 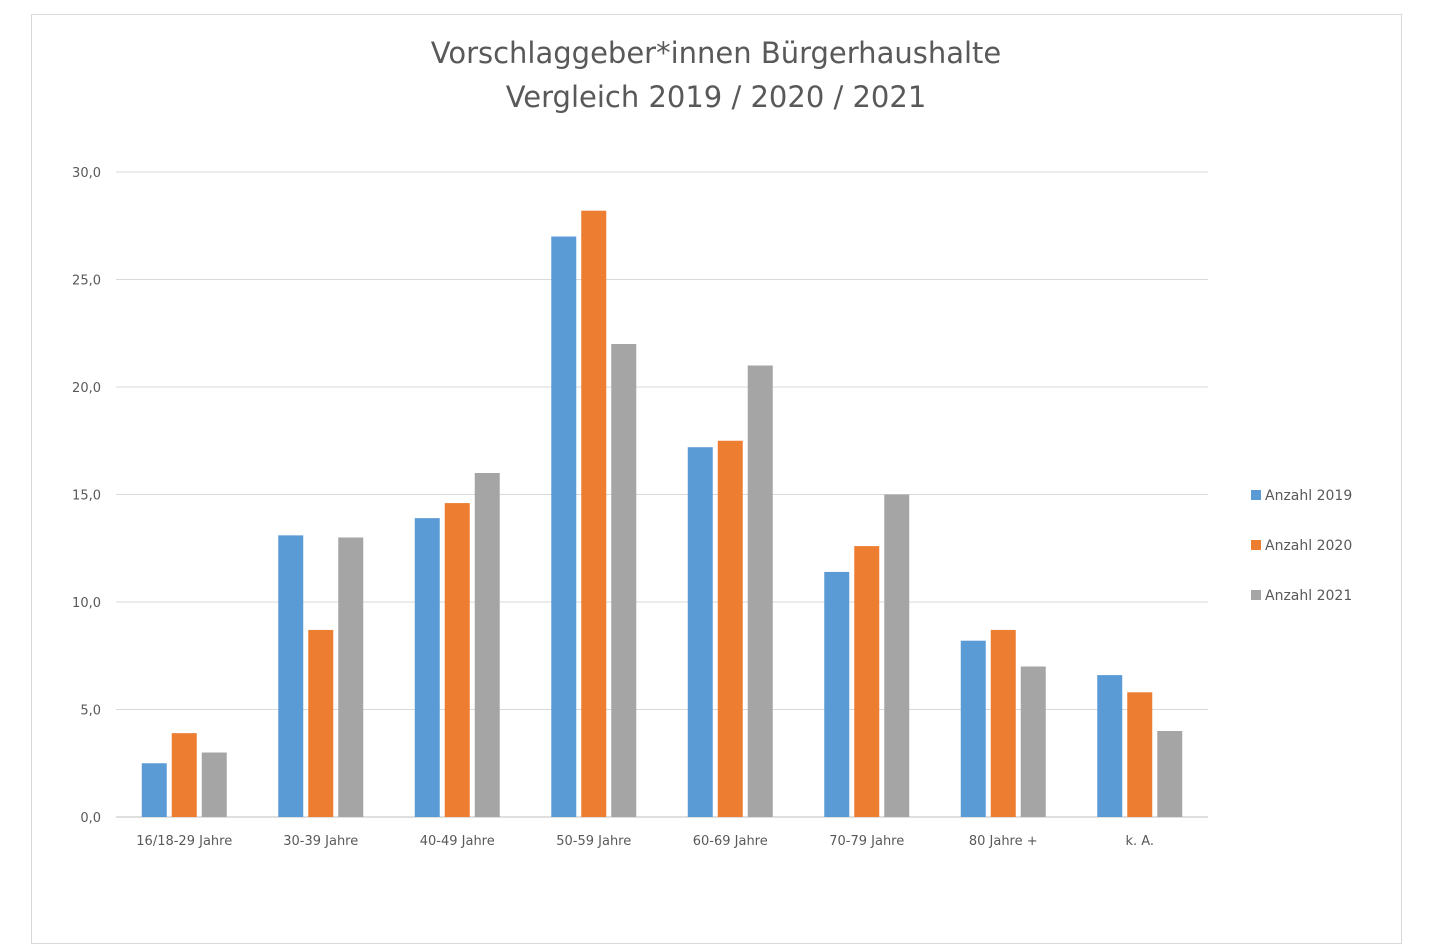 What do you see at coordinates (1139, 841) in the screenshot?
I see `x-tick-label: k. A.` at bounding box center [1139, 841].